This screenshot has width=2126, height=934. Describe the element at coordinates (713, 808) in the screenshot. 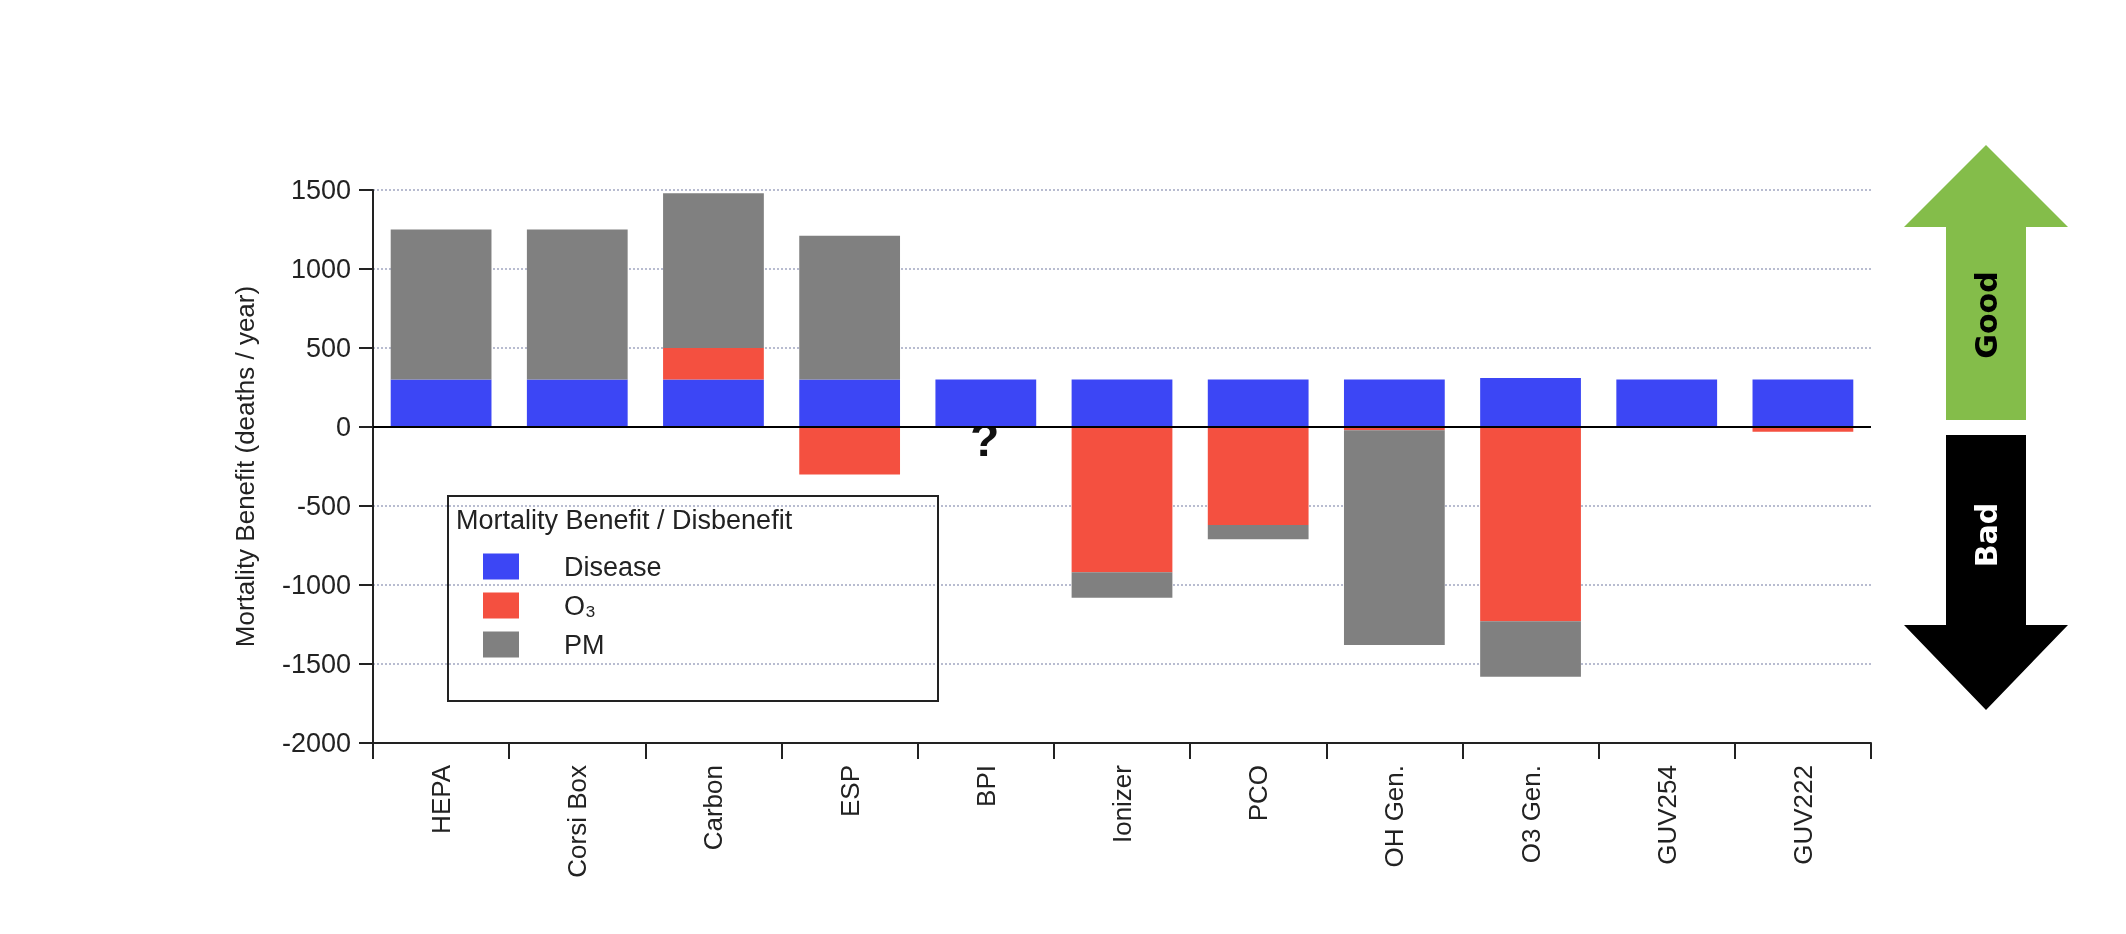

I see `x-tick-label: Carbon` at that location.